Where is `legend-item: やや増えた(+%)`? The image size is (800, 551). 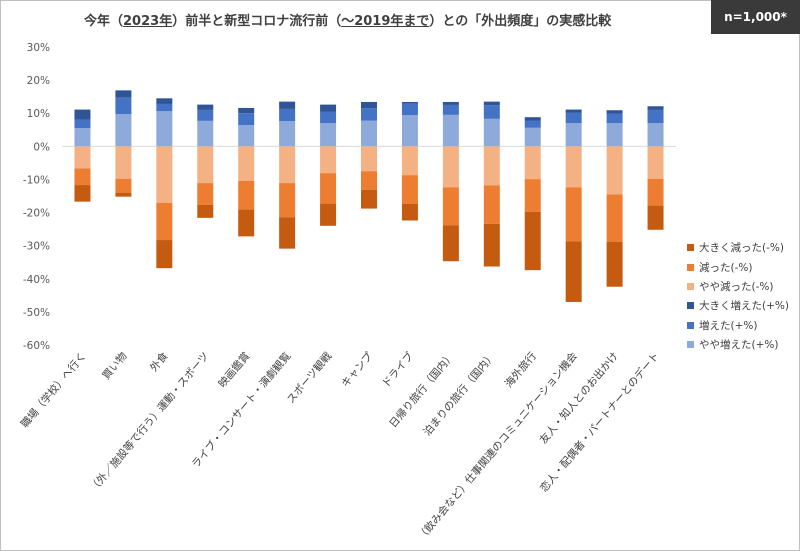 legend-item: やや増えた(+%) is located at coordinates (738, 344).